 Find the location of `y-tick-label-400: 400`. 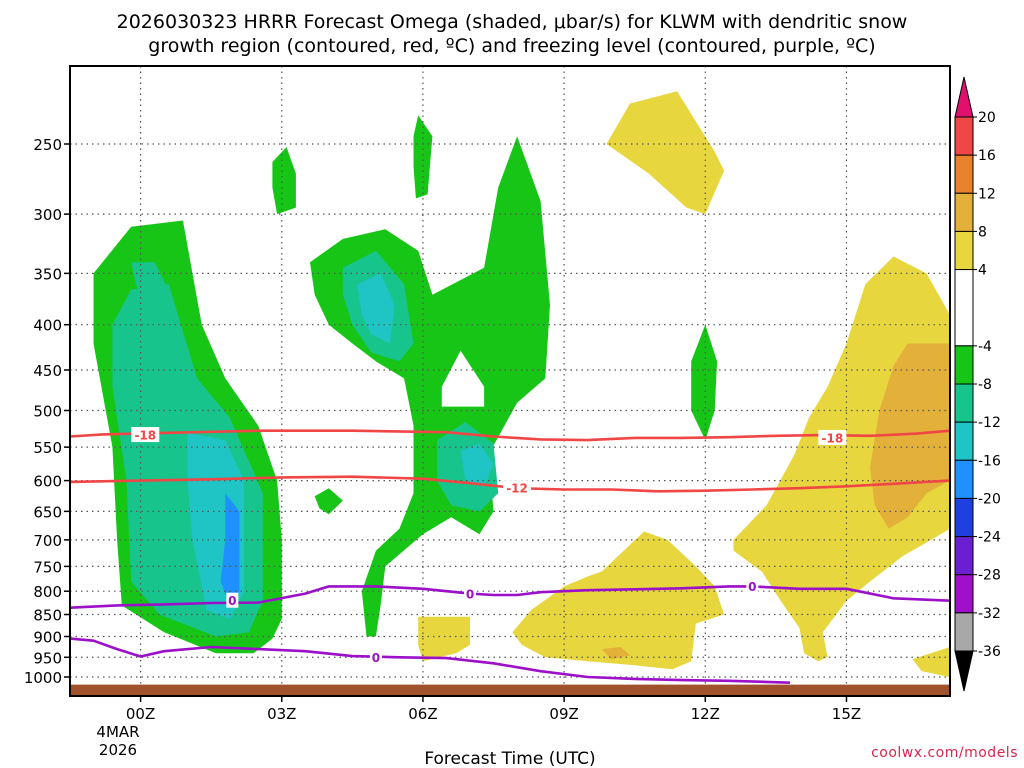

y-tick-label-400: 400 is located at coordinates (47, 326).